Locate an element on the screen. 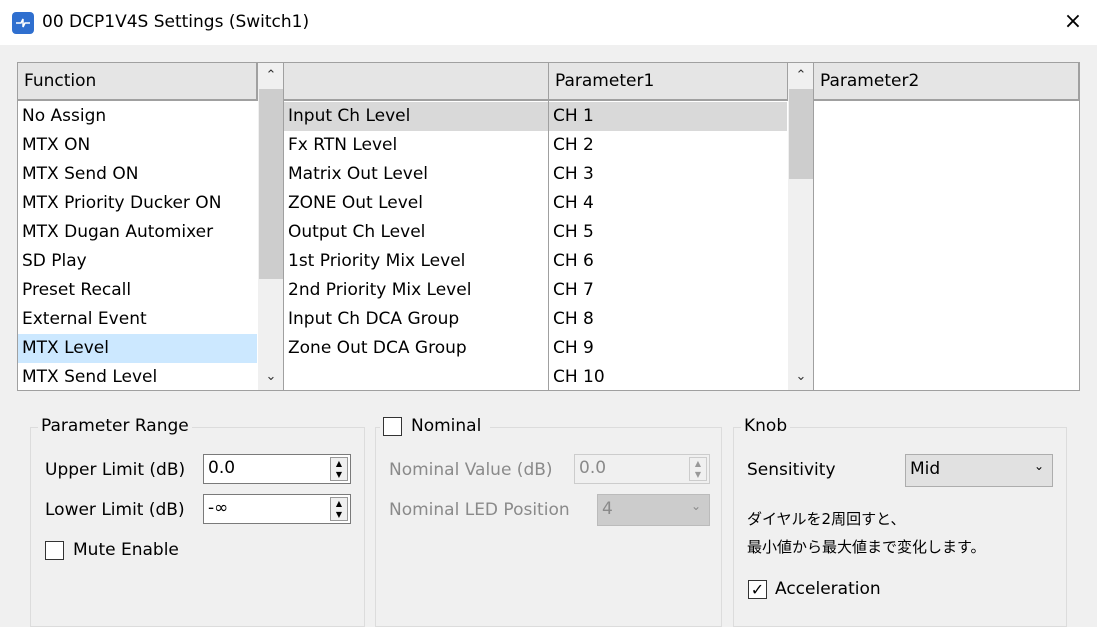 This screenshot has height=627, width=1097. list-item: CH 7 is located at coordinates (573, 290).